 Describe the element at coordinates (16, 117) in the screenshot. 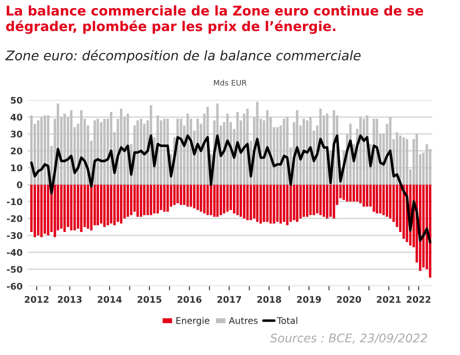

I see `y-tick-label: 40` at that location.